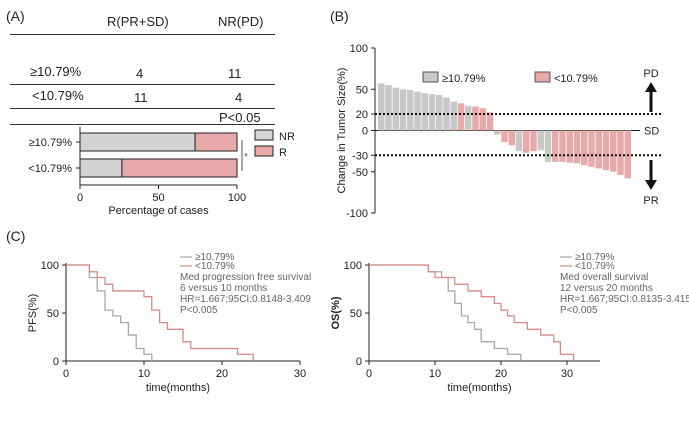 The height and width of the screenshot is (431, 689). What do you see at coordinates (624, 299) in the screenshot?
I see `km-stat-line: HR=1.667;95CI:0.8135-3.415` at bounding box center [624, 299].